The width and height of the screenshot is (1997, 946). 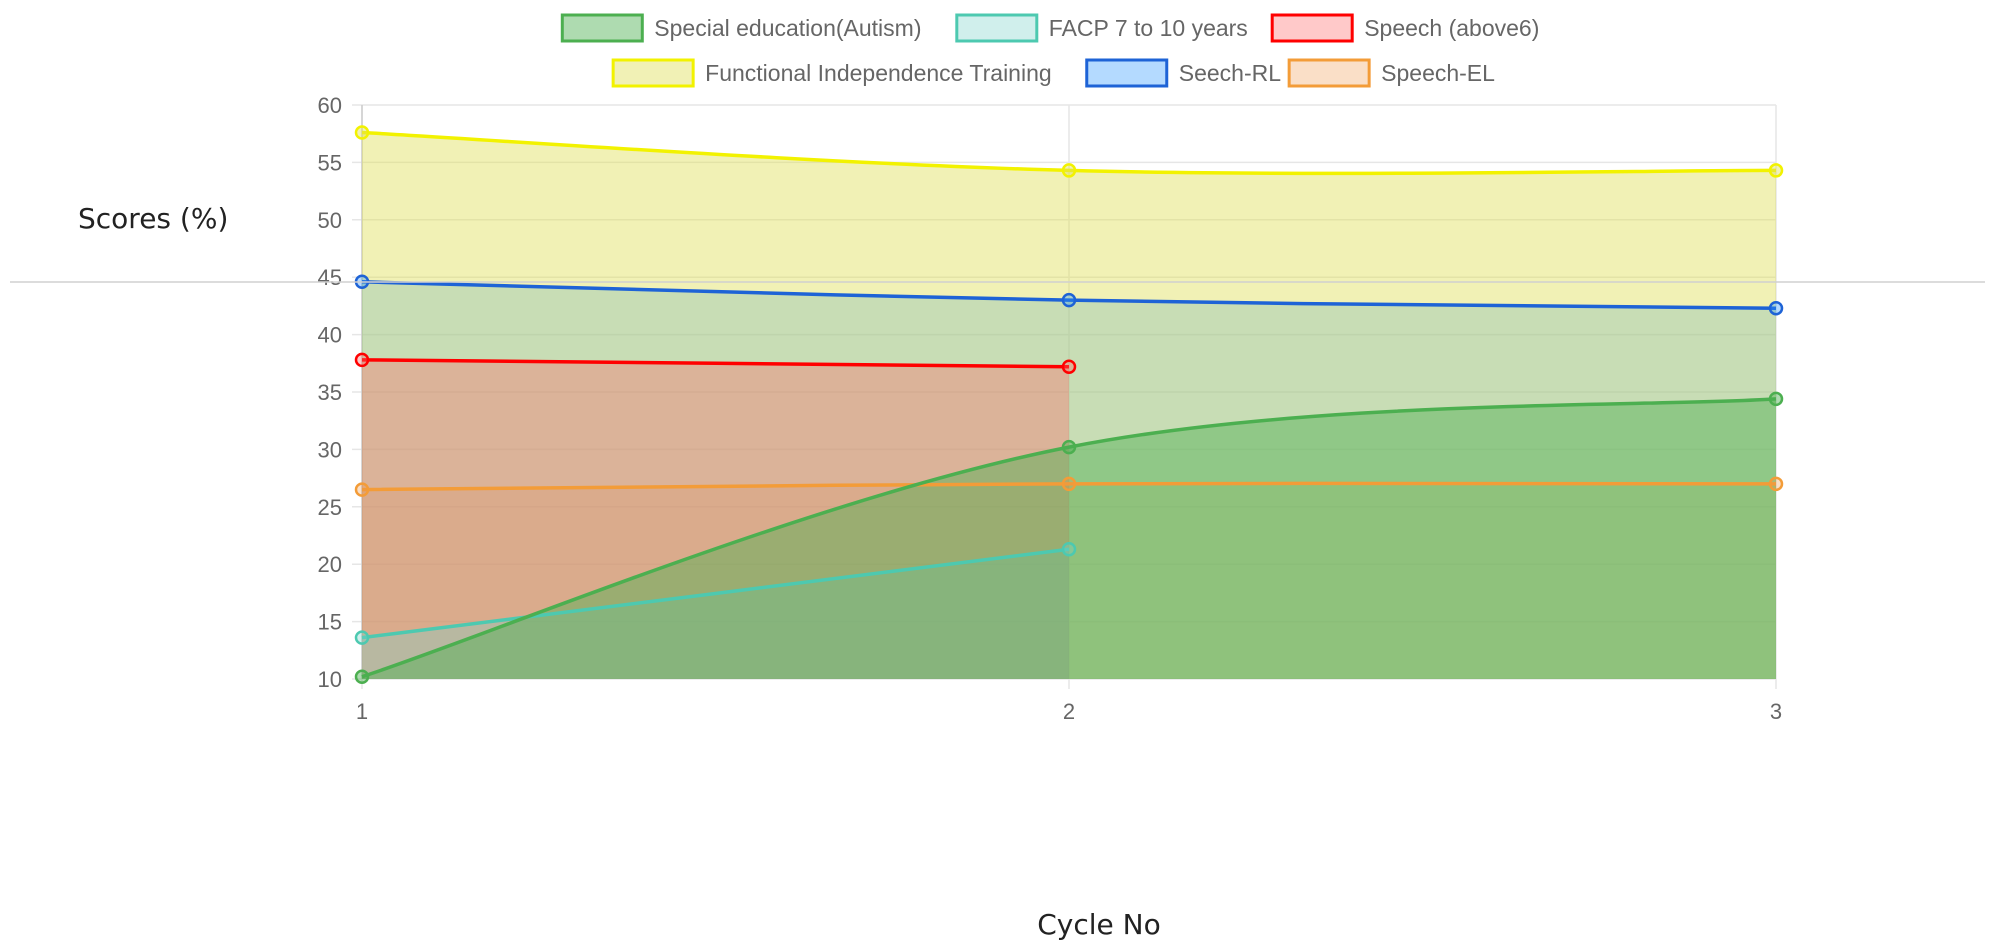 I want to click on legend-label: FACP 7 to 10 years, so click(x=1148, y=28).